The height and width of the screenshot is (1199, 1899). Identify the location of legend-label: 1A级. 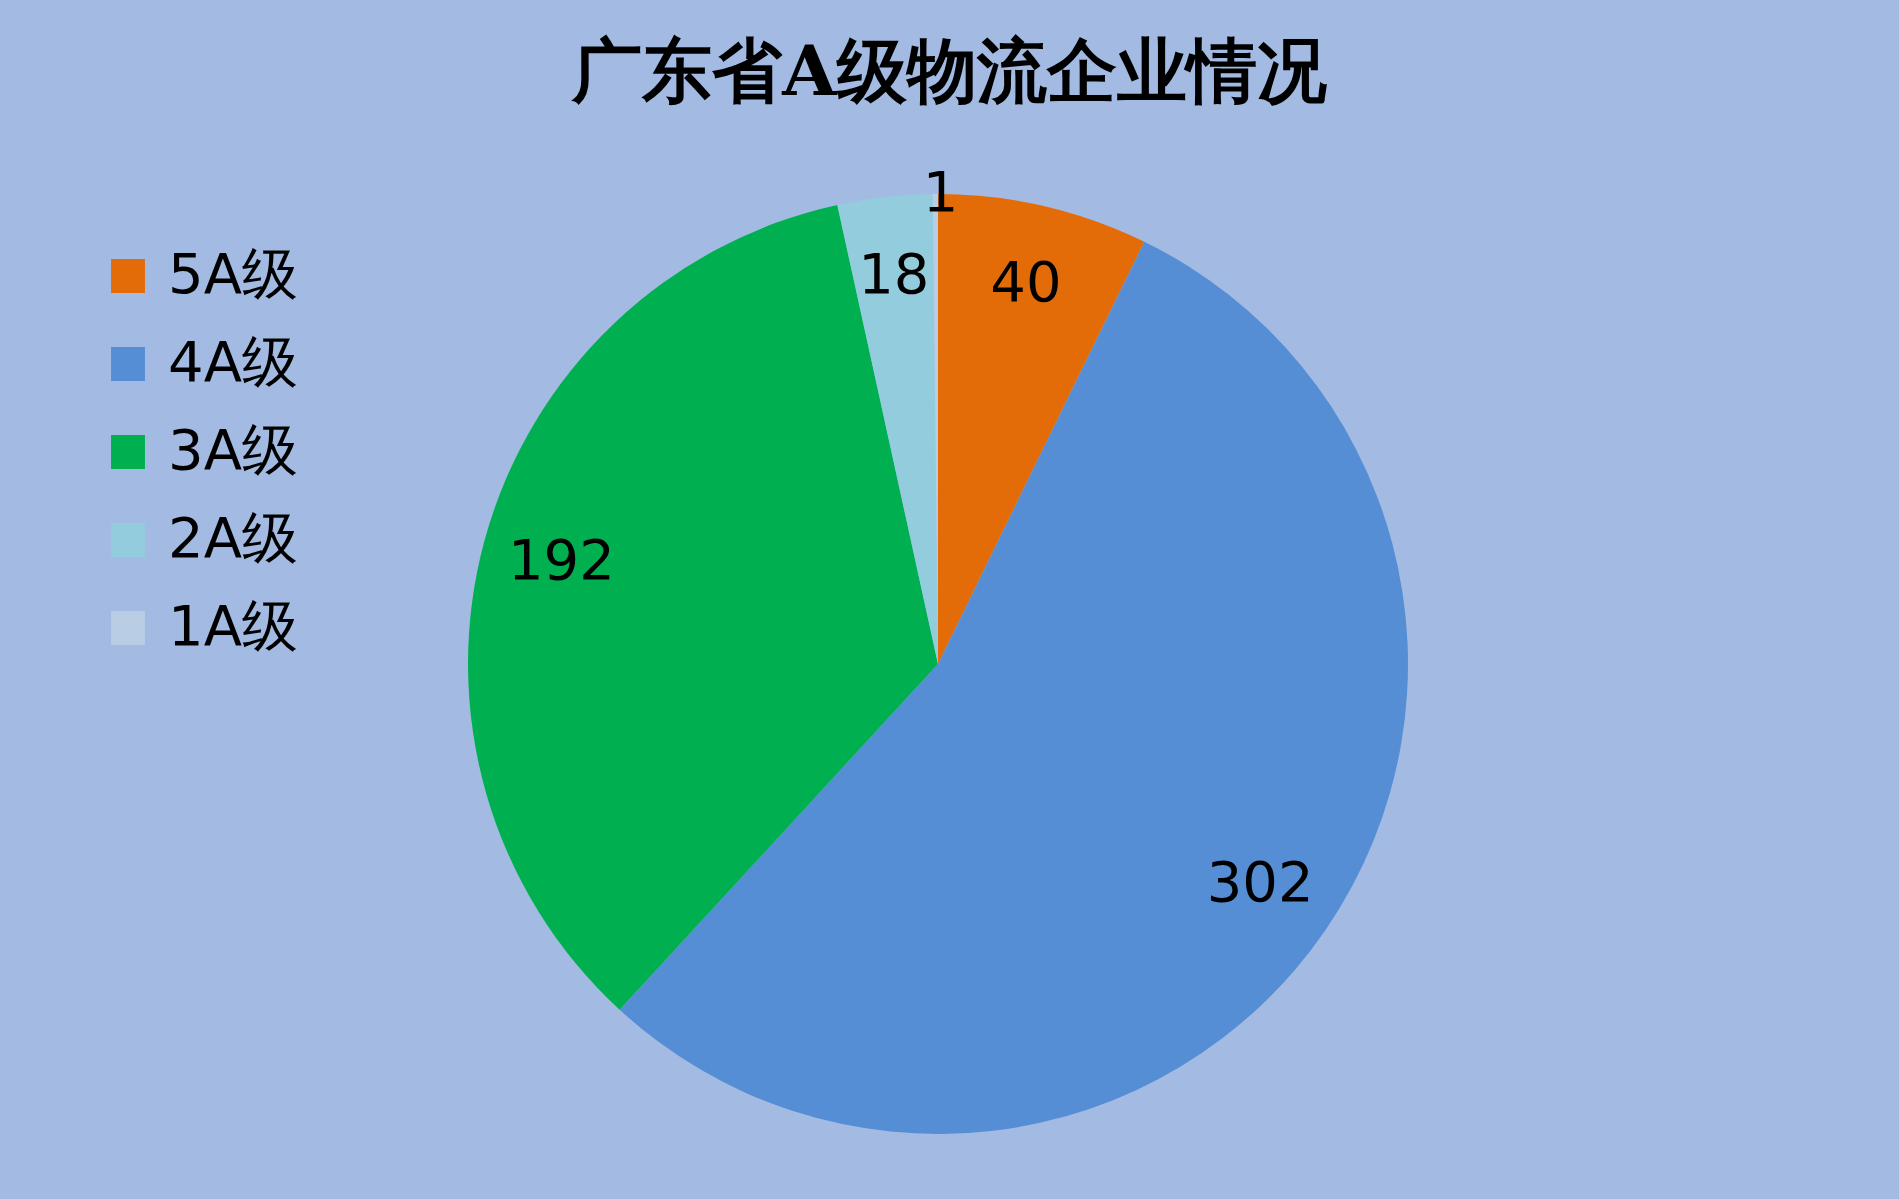
(233, 625).